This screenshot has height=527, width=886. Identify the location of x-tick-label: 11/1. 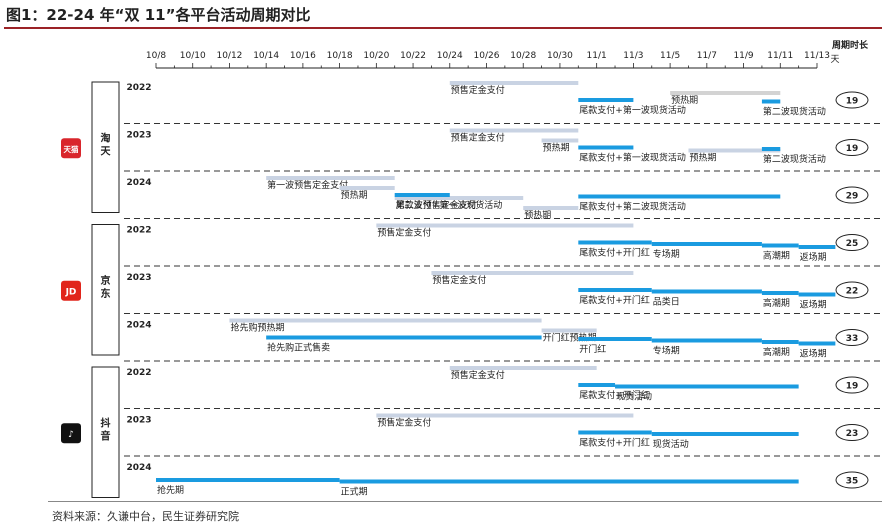
(597, 56).